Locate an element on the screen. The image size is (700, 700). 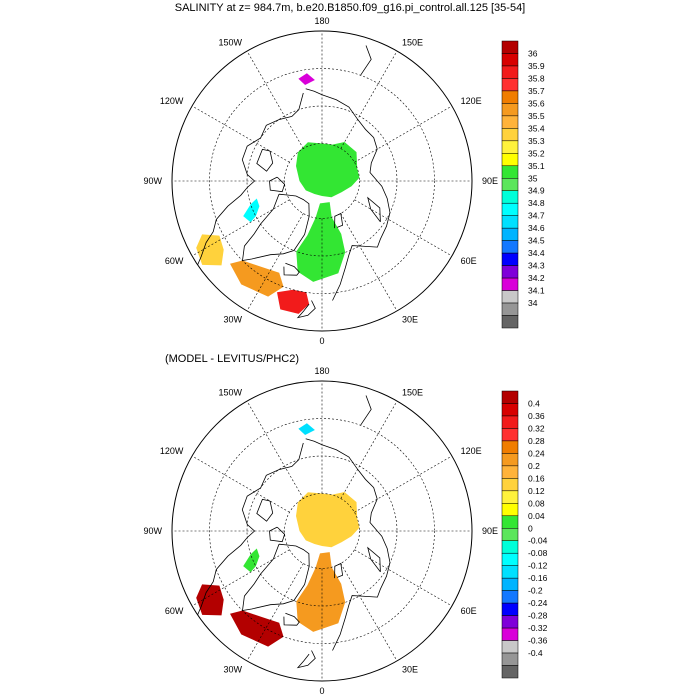
longitude-label: 120W is located at coordinates (172, 451).